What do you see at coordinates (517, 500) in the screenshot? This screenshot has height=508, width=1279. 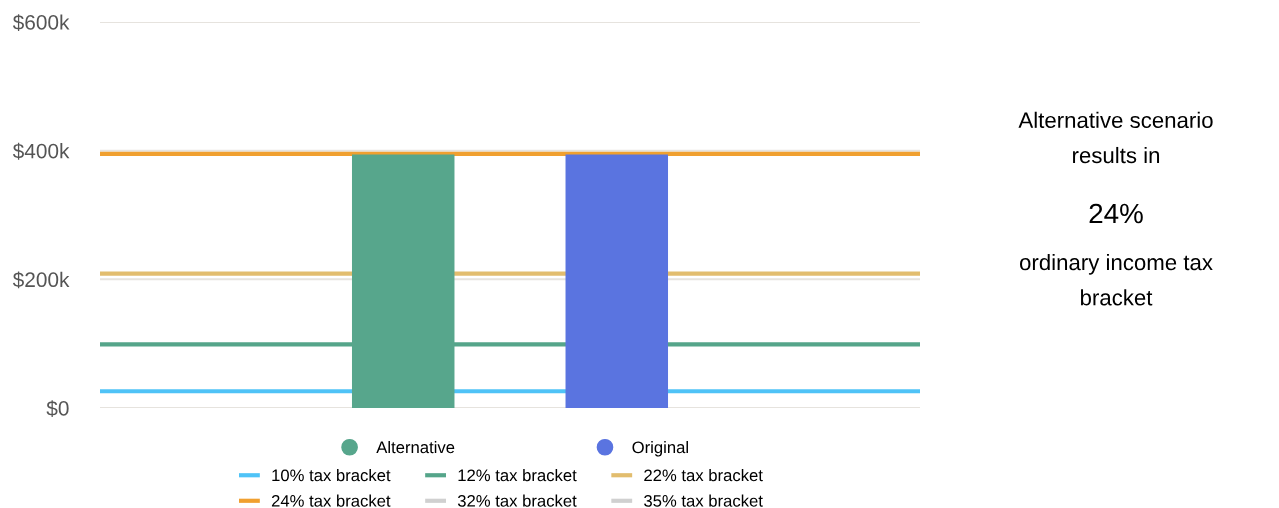 I see `text: 32% tax bracket` at bounding box center [517, 500].